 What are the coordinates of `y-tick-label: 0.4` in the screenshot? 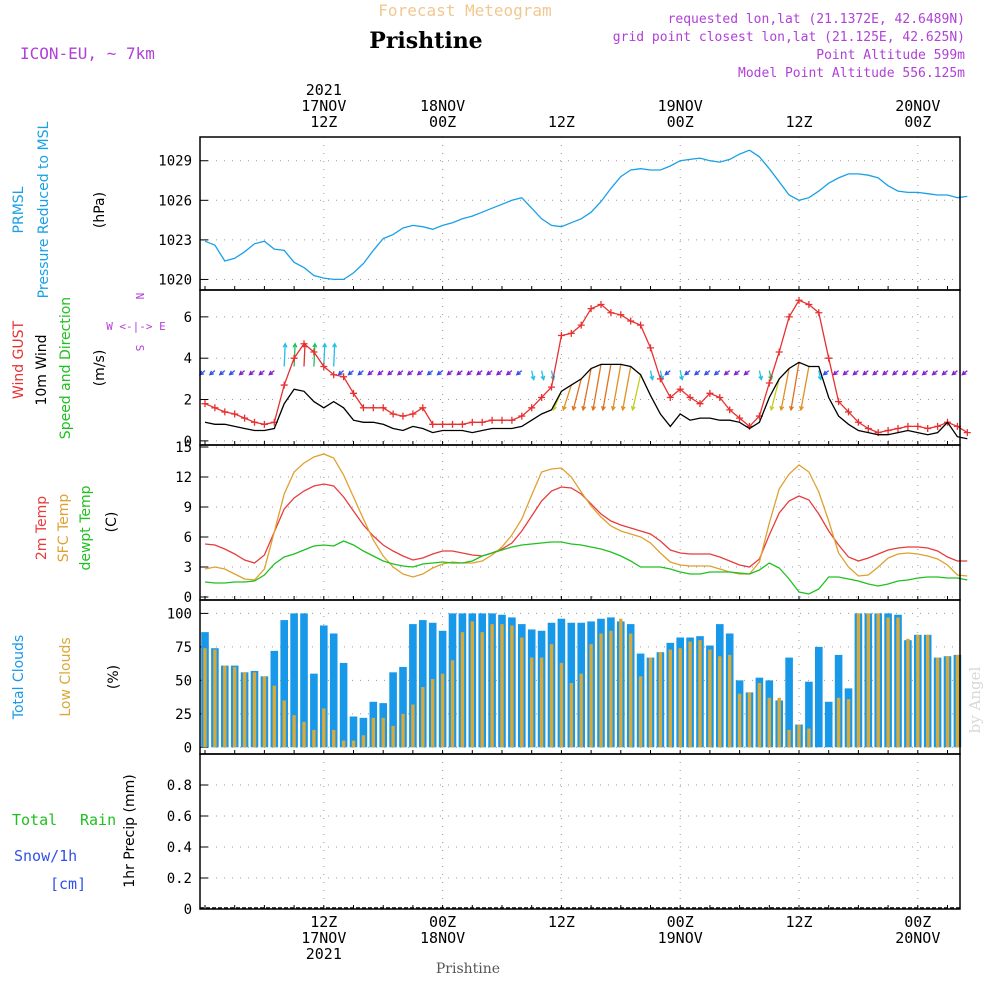 It's located at (179, 848).